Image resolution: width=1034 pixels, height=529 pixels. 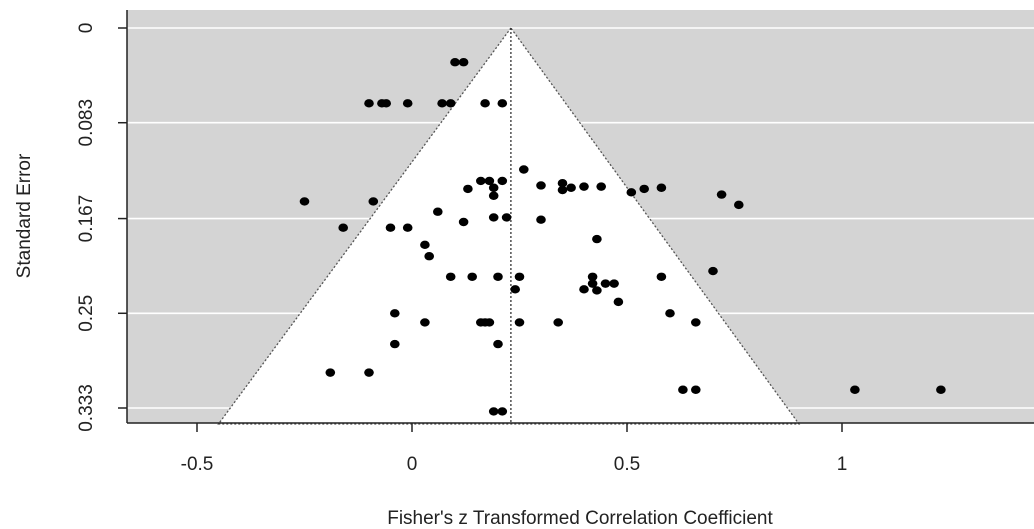 What do you see at coordinates (86, 313) in the screenshot?
I see `y-tick-label-3: 0.25` at bounding box center [86, 313].